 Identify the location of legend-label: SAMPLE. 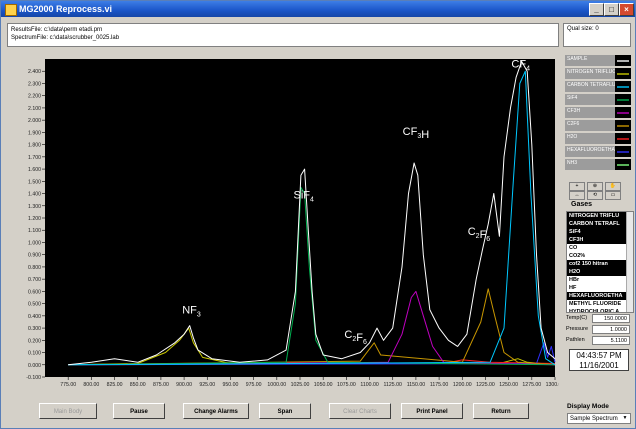
(577, 59).